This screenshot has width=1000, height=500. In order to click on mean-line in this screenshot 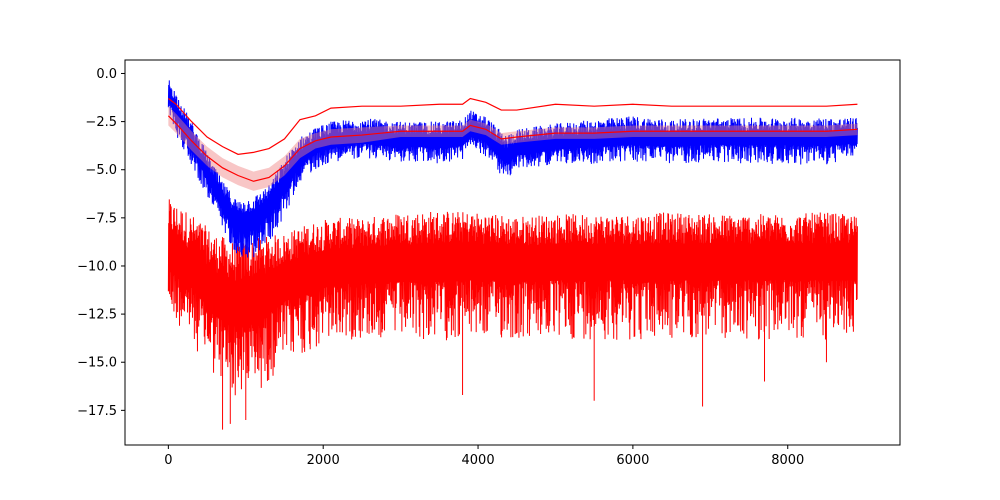, I will do `click(512, 148)`.